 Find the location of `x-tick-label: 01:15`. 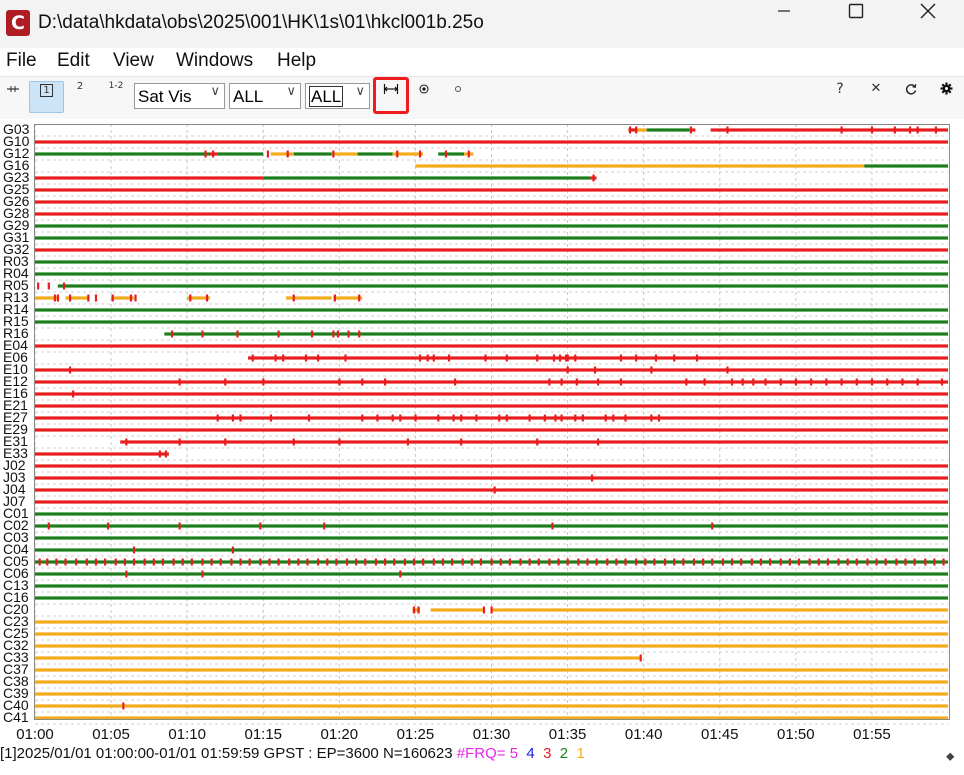

x-tick-label: 01:15 is located at coordinates (263, 734).